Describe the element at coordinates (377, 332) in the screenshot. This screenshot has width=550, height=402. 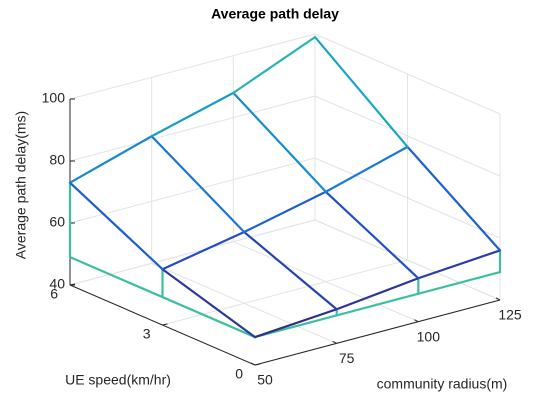
I see `x-axis` at that location.